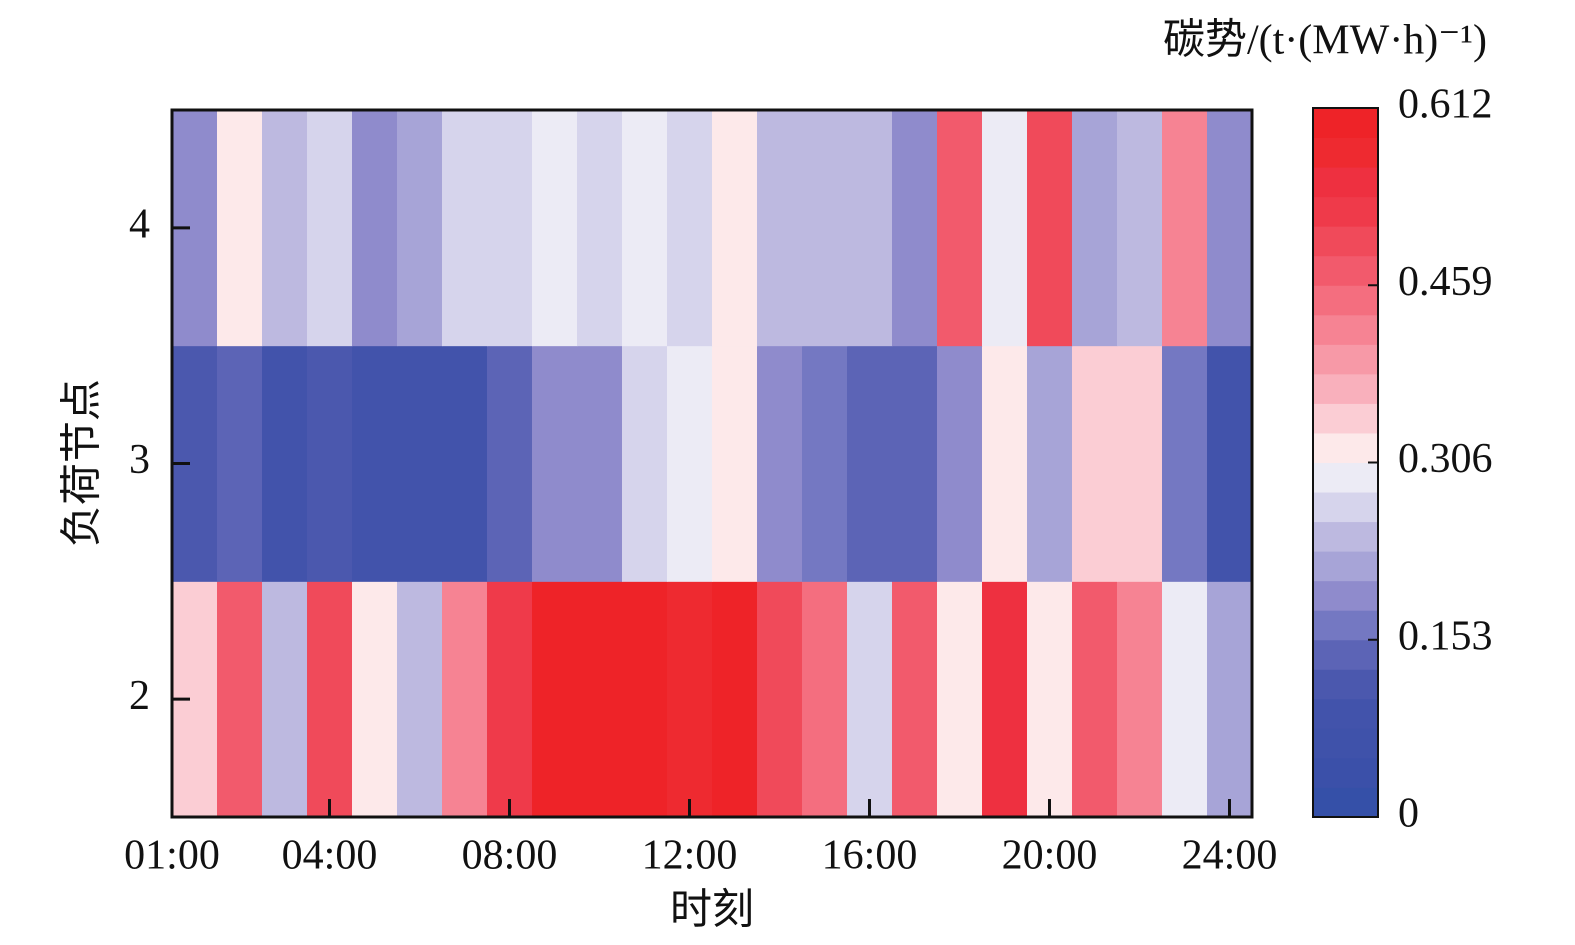  What do you see at coordinates (510, 856) in the screenshot?
I see `x-tick-label: 08:00` at bounding box center [510, 856].